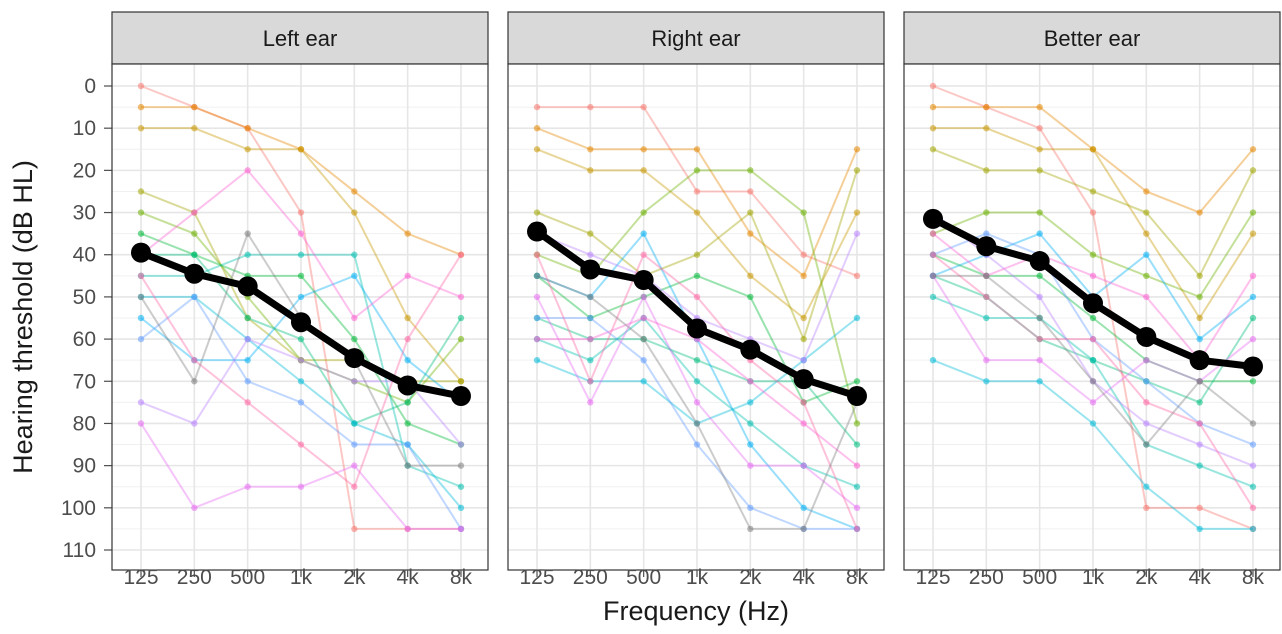 The width and height of the screenshot is (1282, 634). What do you see at coordinates (408, 577) in the screenshot?
I see `x-tick-label: 4k` at bounding box center [408, 577].